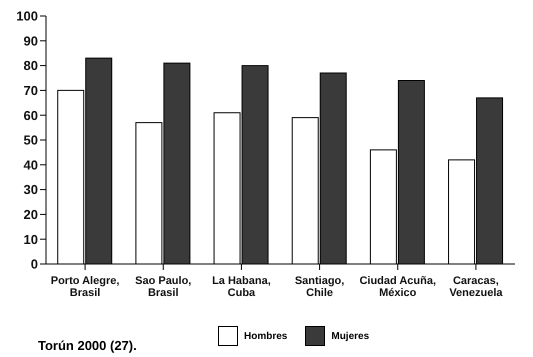 The image size is (533, 357). Describe the element at coordinates (31, 239) in the screenshot. I see `y-tick-label: 10` at that location.